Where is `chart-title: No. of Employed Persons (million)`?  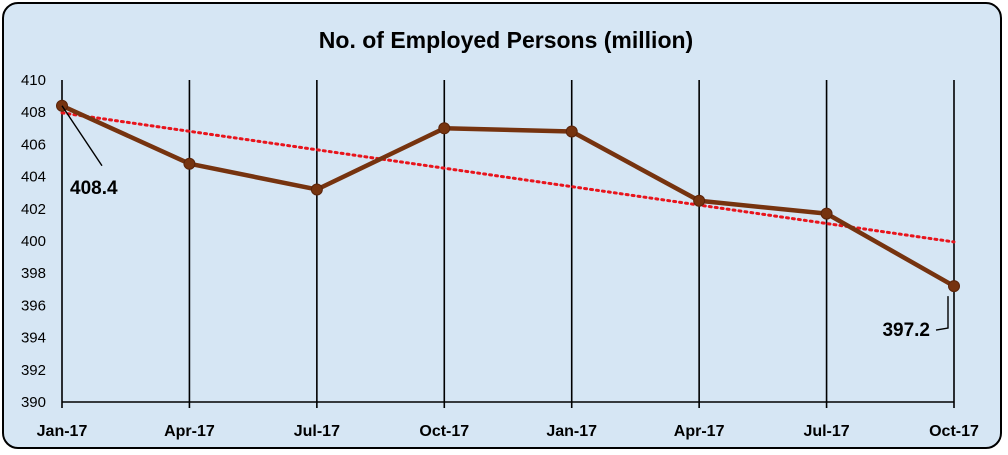 chart-title: No. of Employed Persons (million) is located at coordinates (506, 40).